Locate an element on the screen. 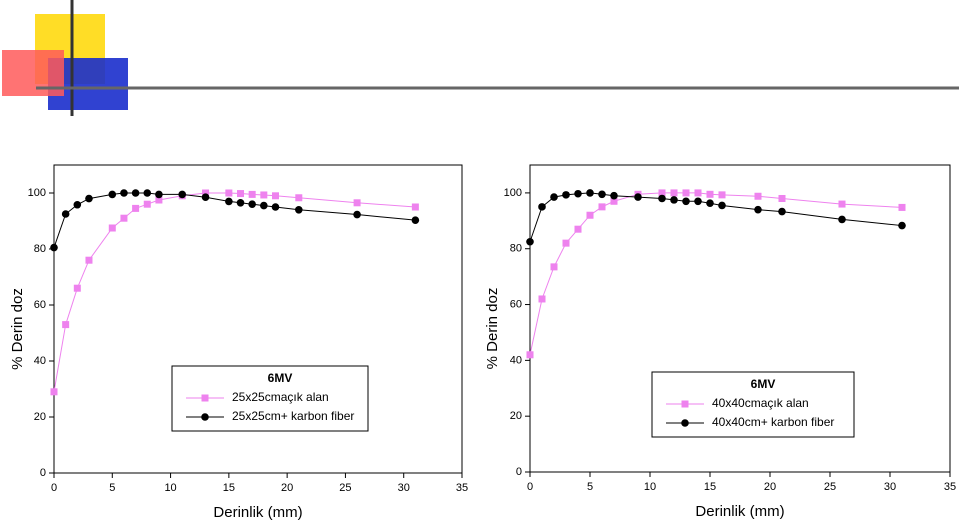 The image size is (959, 524). x-tick-label: 10 is located at coordinates (170, 488).